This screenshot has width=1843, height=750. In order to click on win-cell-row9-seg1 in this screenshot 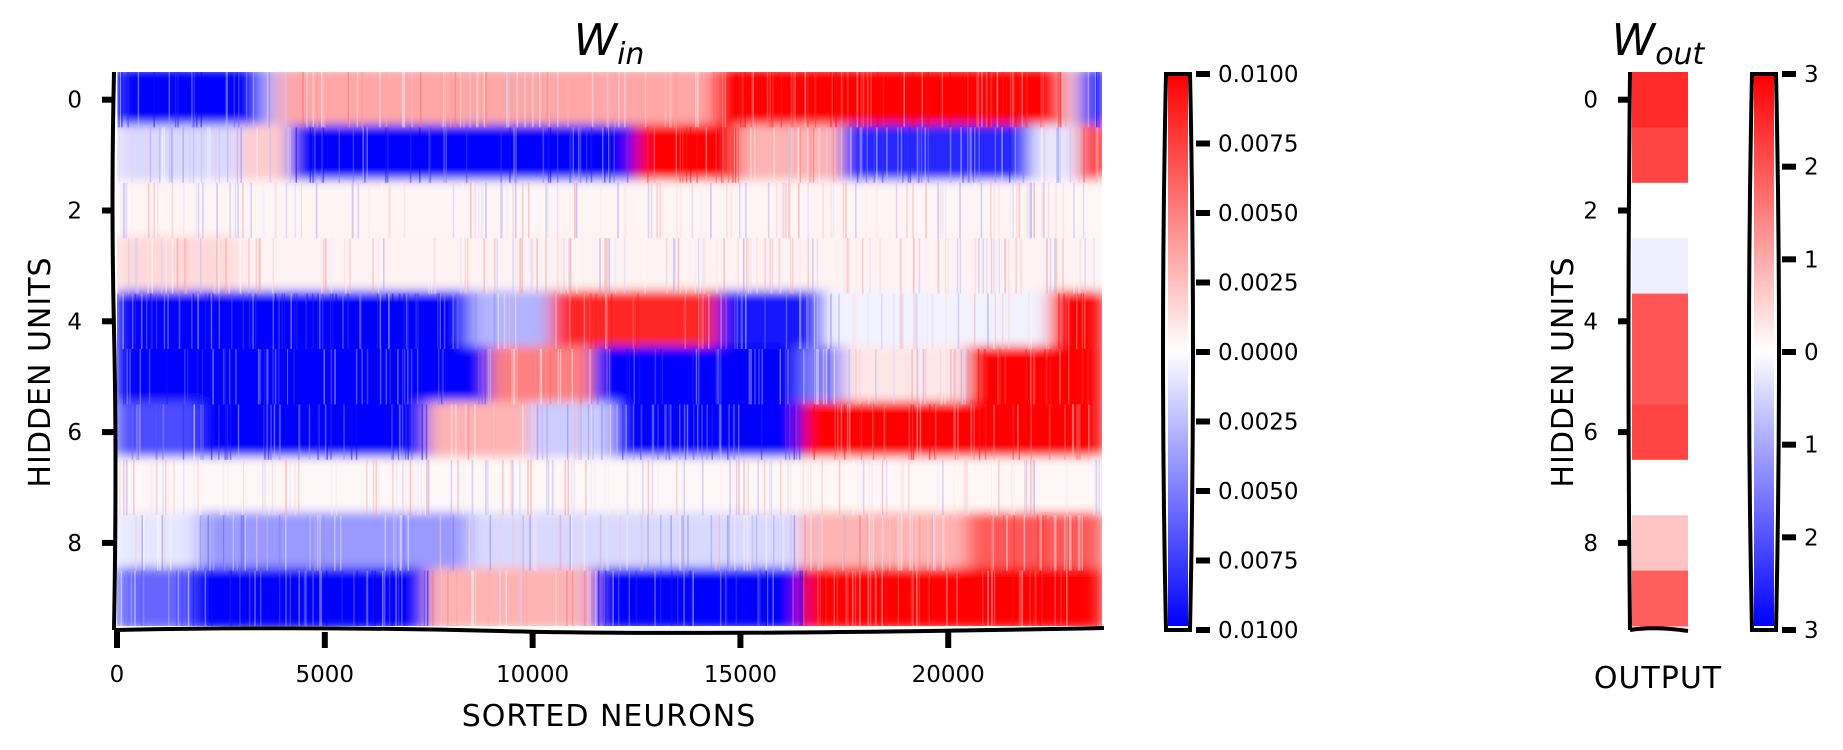, I will do `click(310, 596)`.